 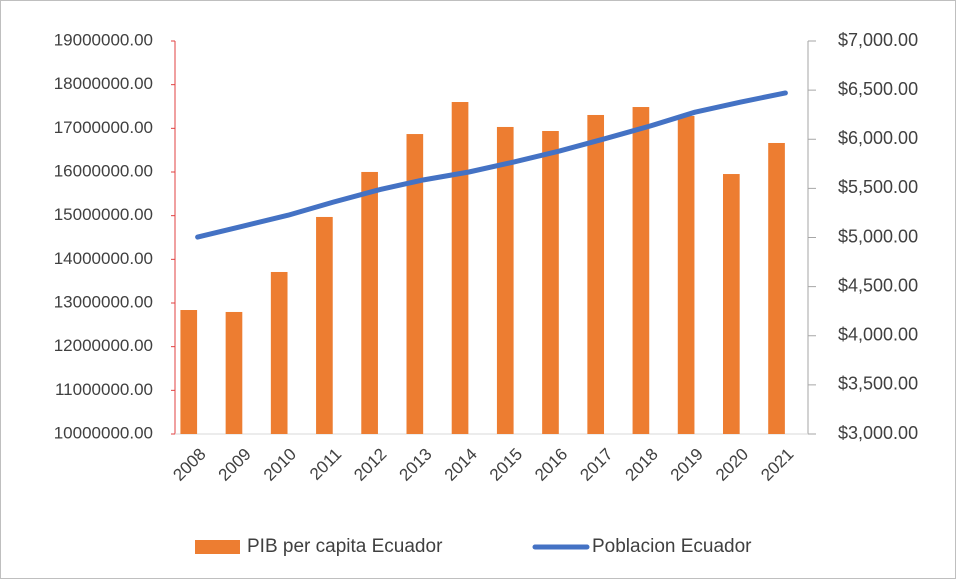 What do you see at coordinates (672, 546) in the screenshot?
I see `legend-label: Poblacion Ecuador` at bounding box center [672, 546].